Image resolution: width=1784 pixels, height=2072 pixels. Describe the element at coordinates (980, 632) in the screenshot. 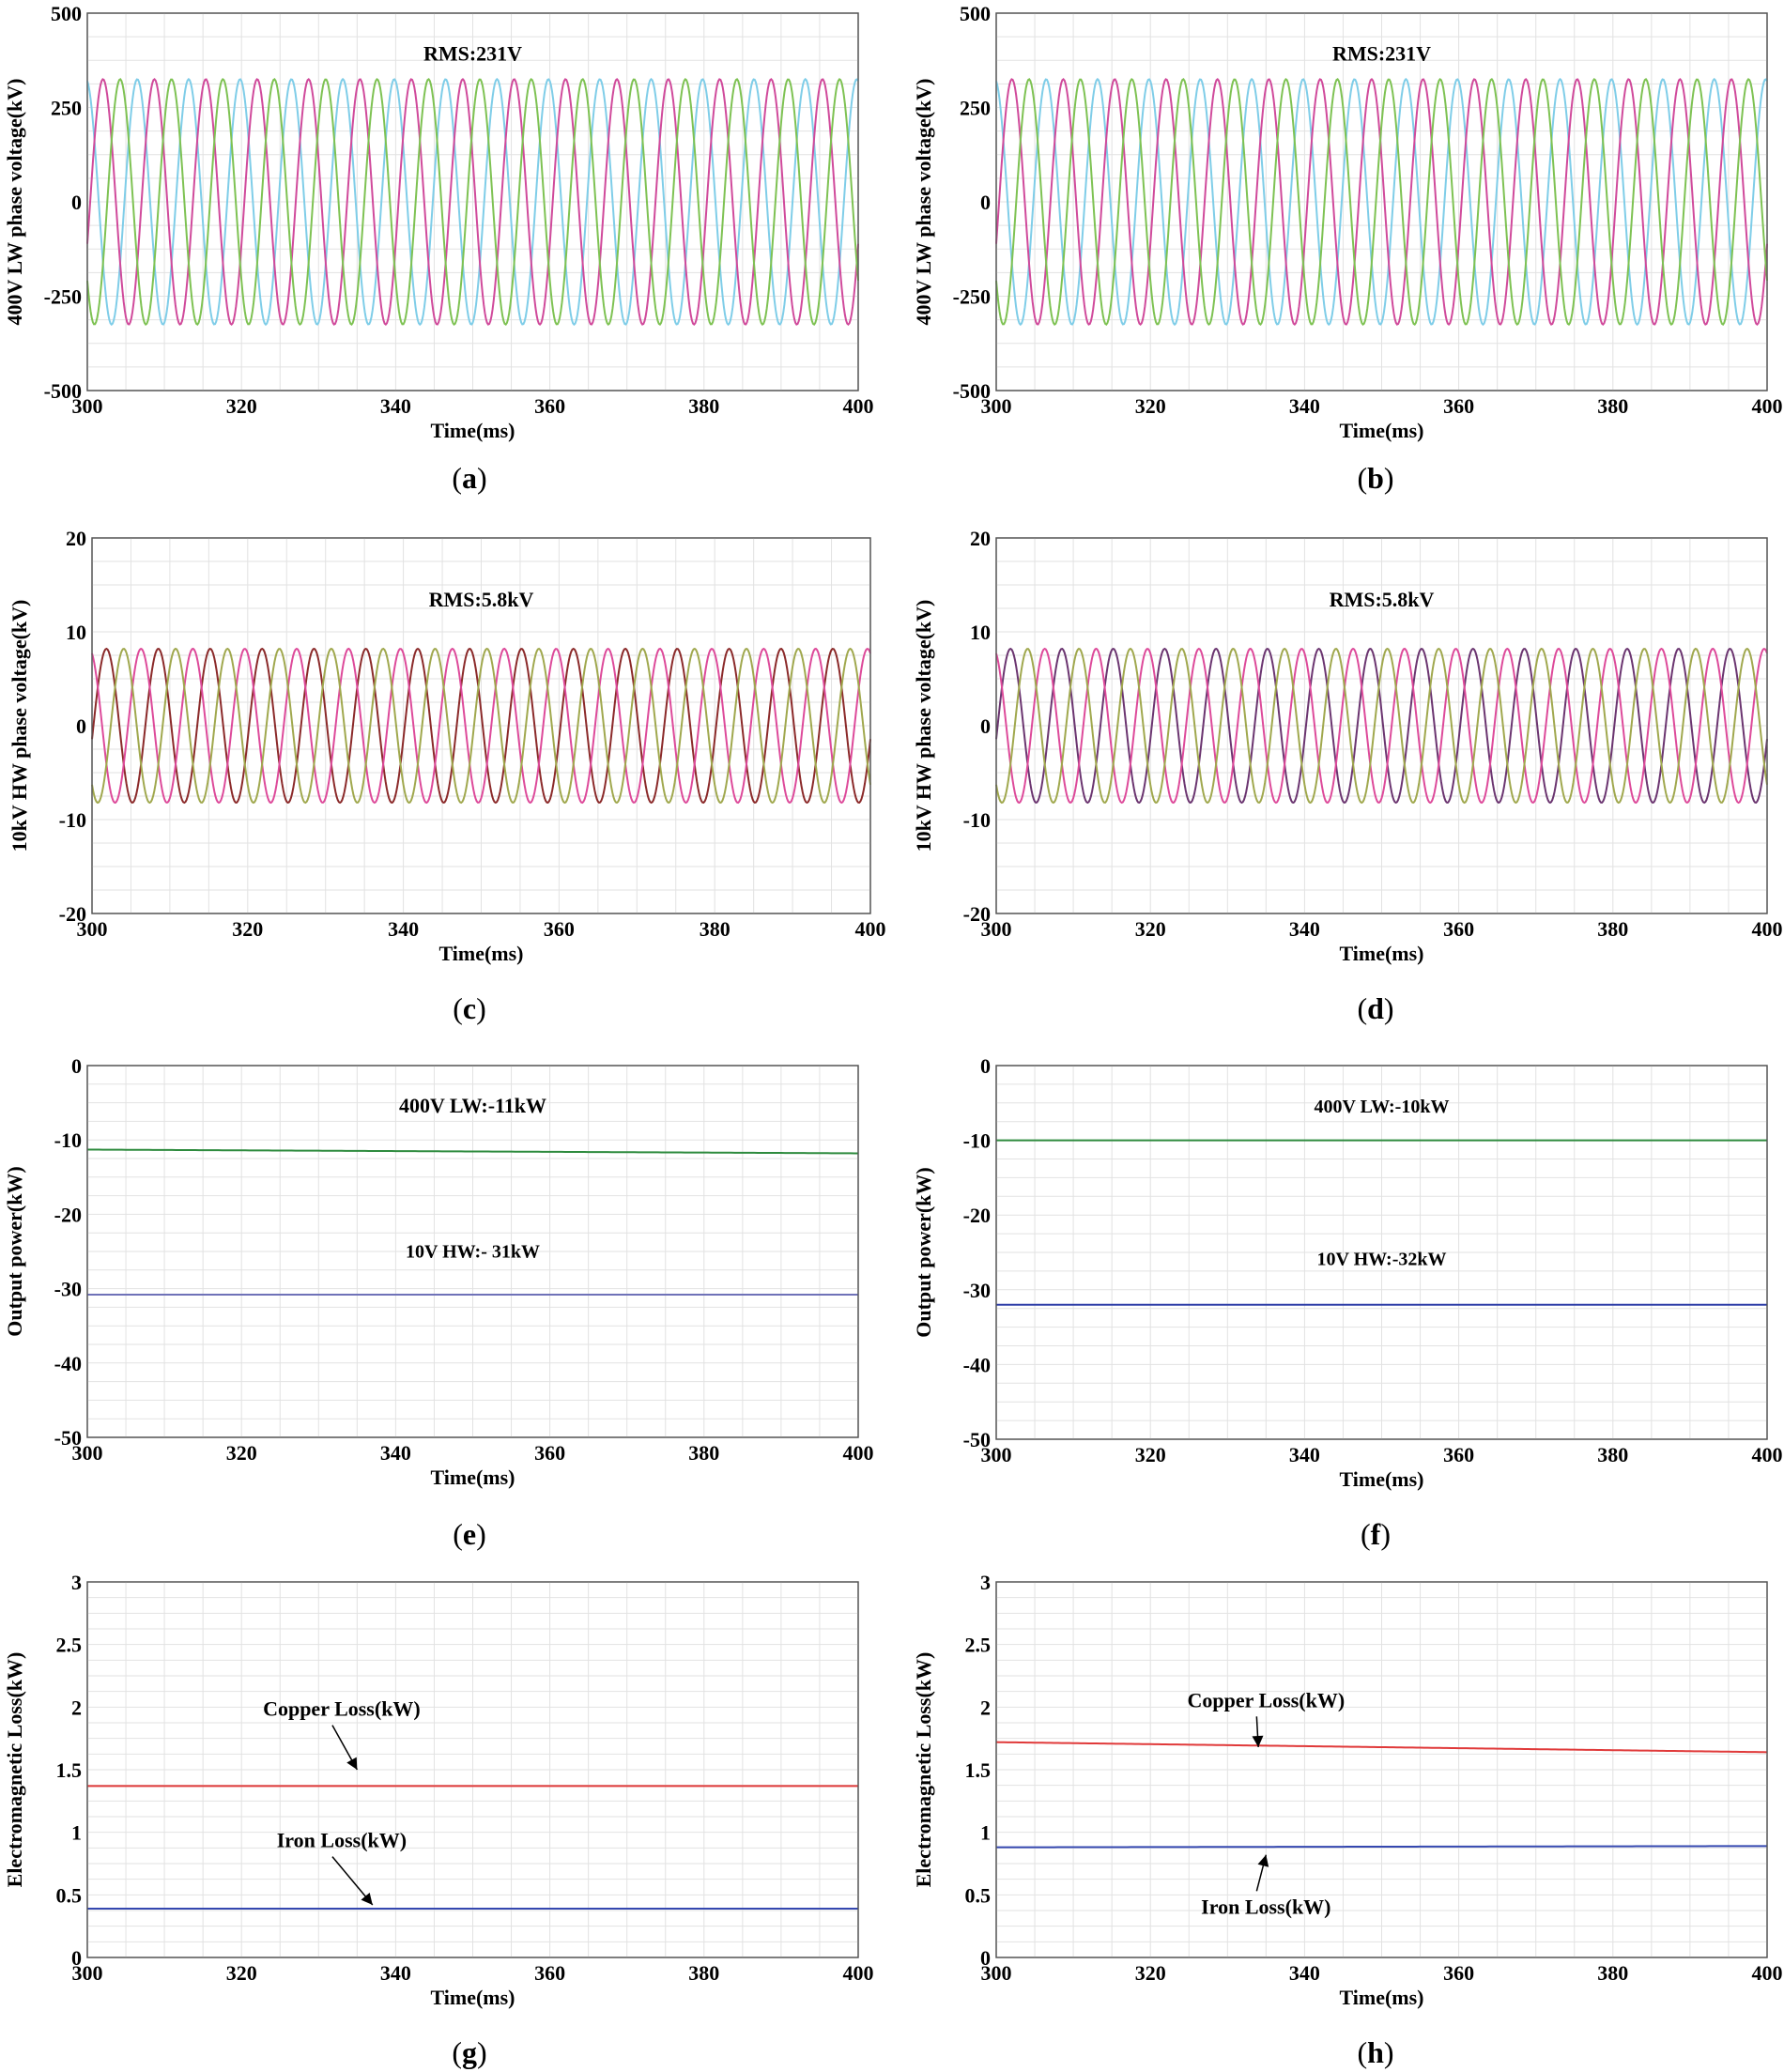

I see `y-tick-label: 10` at that location.